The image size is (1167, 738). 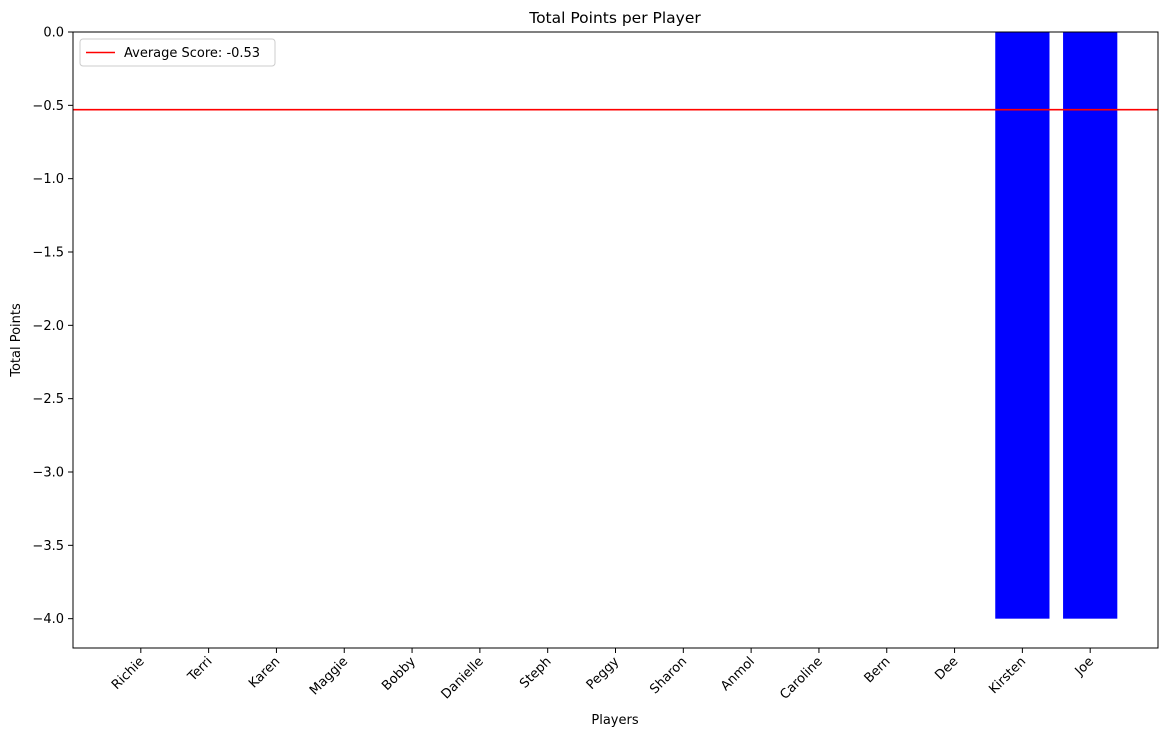 What do you see at coordinates (16, 340) in the screenshot?
I see `y-axis-title: Total Points` at bounding box center [16, 340].